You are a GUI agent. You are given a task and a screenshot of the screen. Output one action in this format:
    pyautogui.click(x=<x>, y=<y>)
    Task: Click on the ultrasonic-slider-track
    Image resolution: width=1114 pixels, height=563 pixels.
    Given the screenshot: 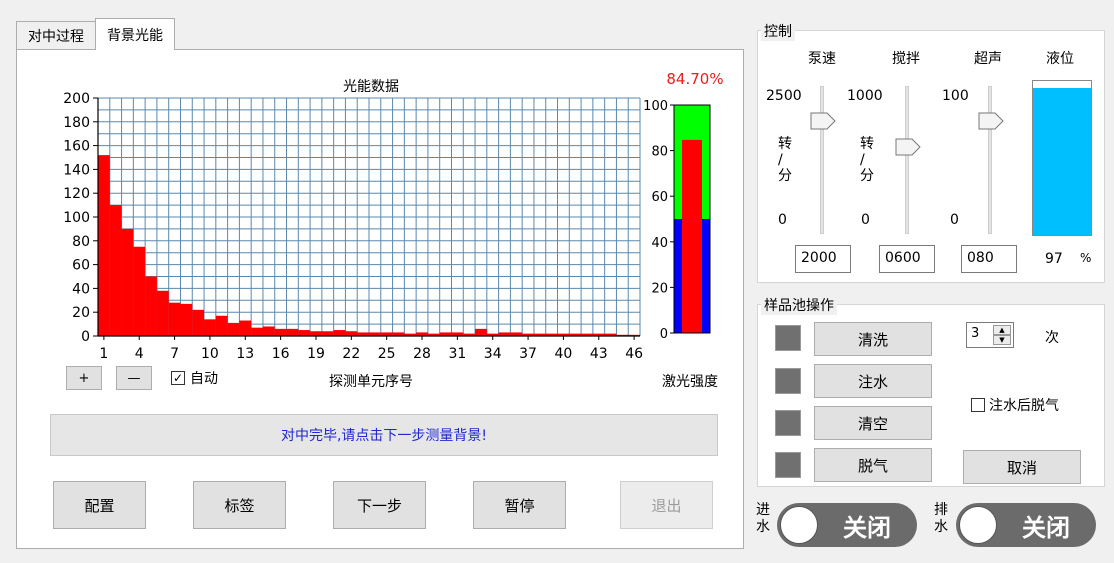 What is the action you would take?
    pyautogui.click(x=990, y=160)
    